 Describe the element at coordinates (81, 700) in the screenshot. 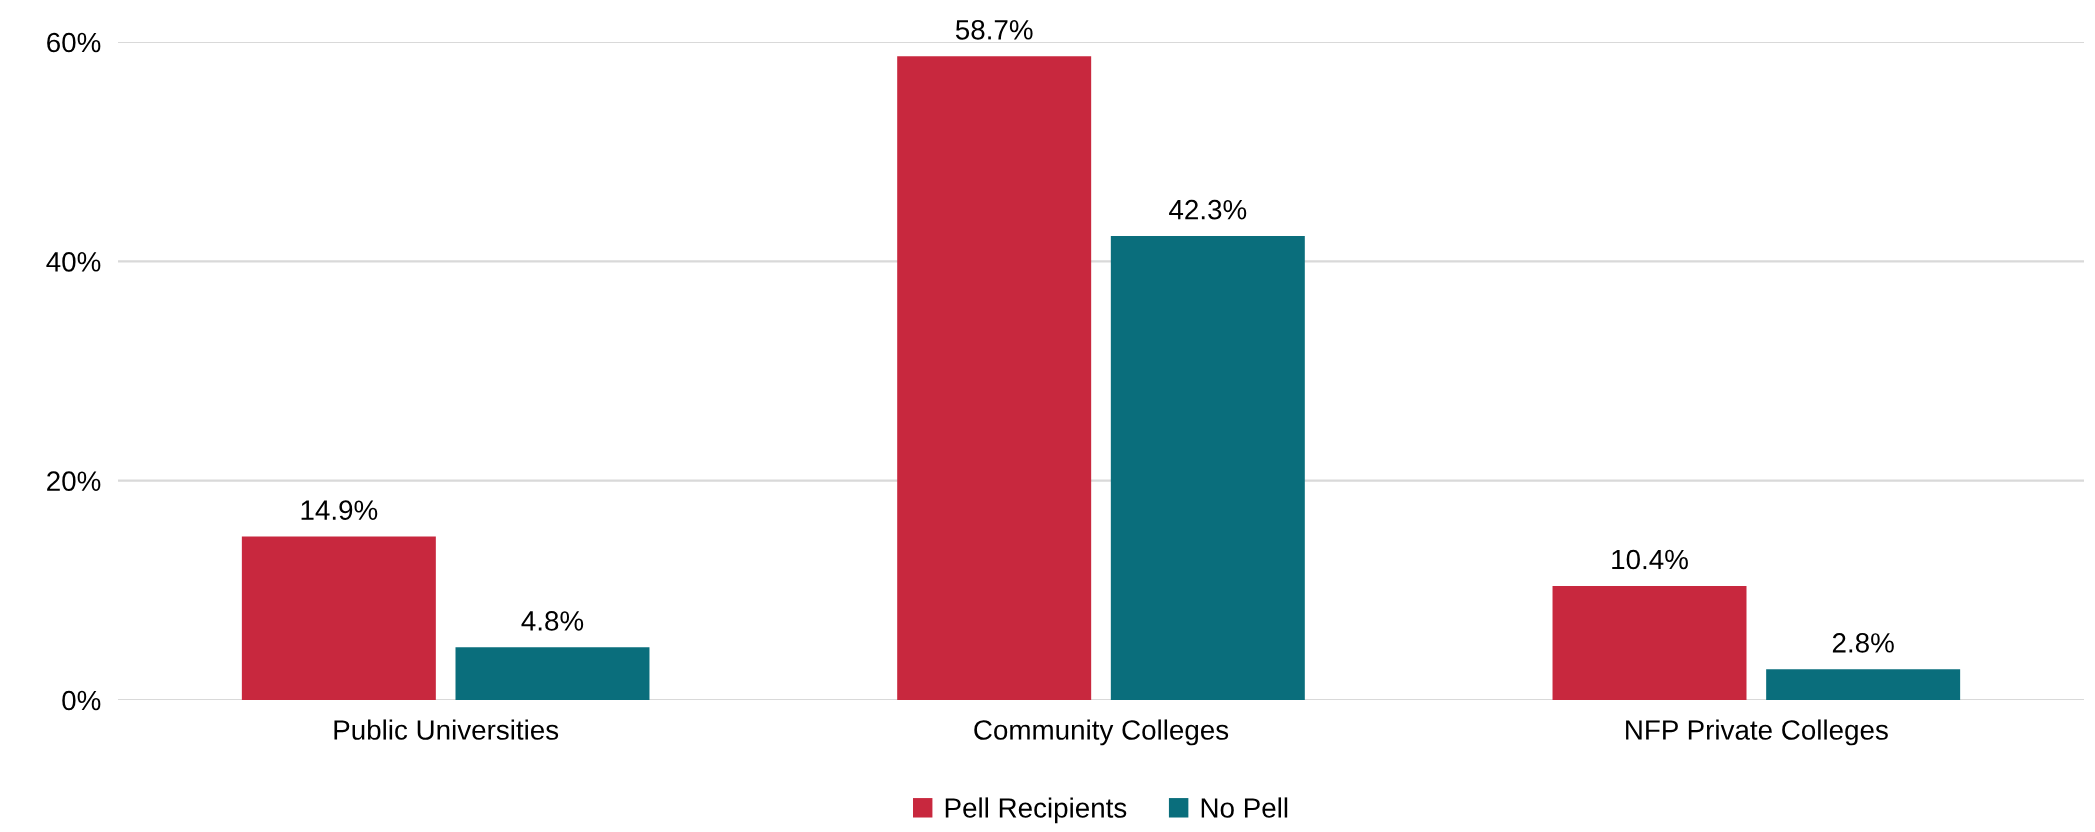

I see `y-tick-label: 0%` at that location.